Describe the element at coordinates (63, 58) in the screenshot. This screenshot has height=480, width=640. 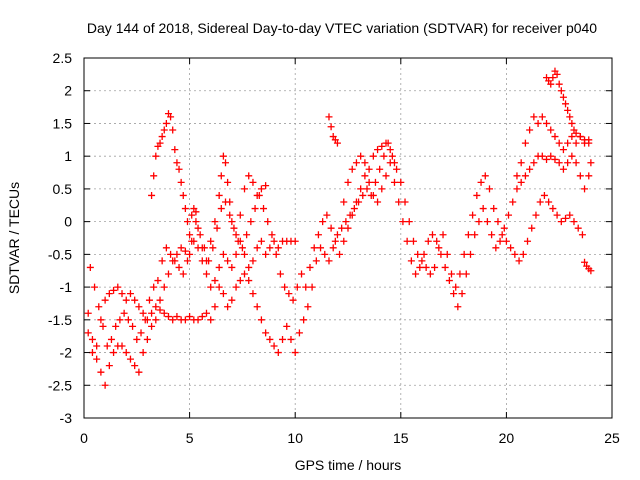
I see `y-tick-label: 2.5` at that location.